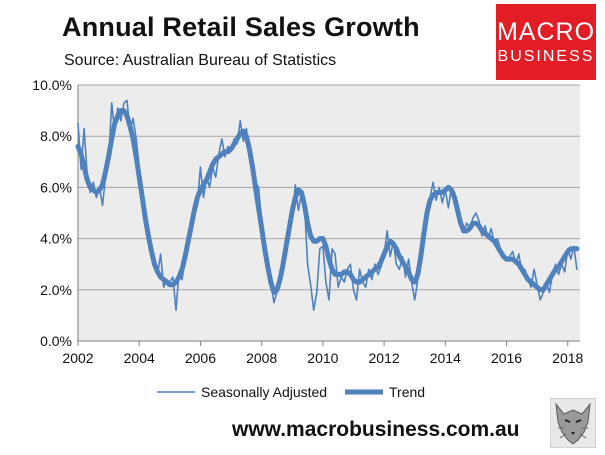 The image size is (605, 455). Describe the element at coordinates (445, 358) in the screenshot. I see `x-tick-label: 2014` at that location.